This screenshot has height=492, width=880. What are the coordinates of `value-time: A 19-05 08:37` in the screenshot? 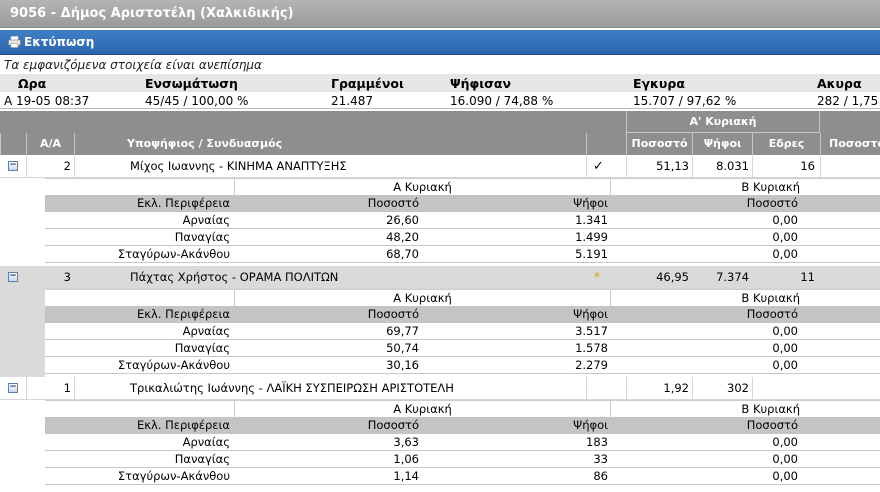 It's located at (47, 101).